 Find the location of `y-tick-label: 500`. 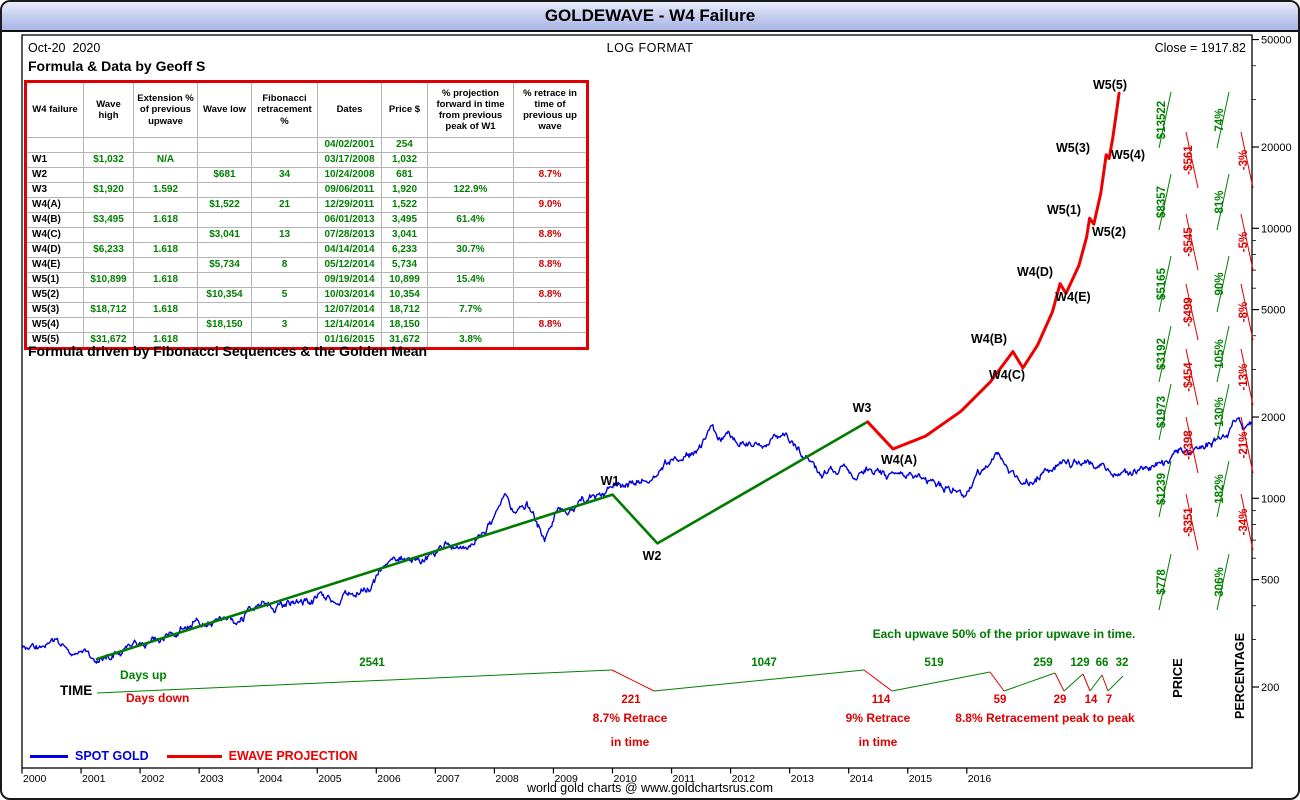

y-tick-label: 500 is located at coordinates (1270, 581).